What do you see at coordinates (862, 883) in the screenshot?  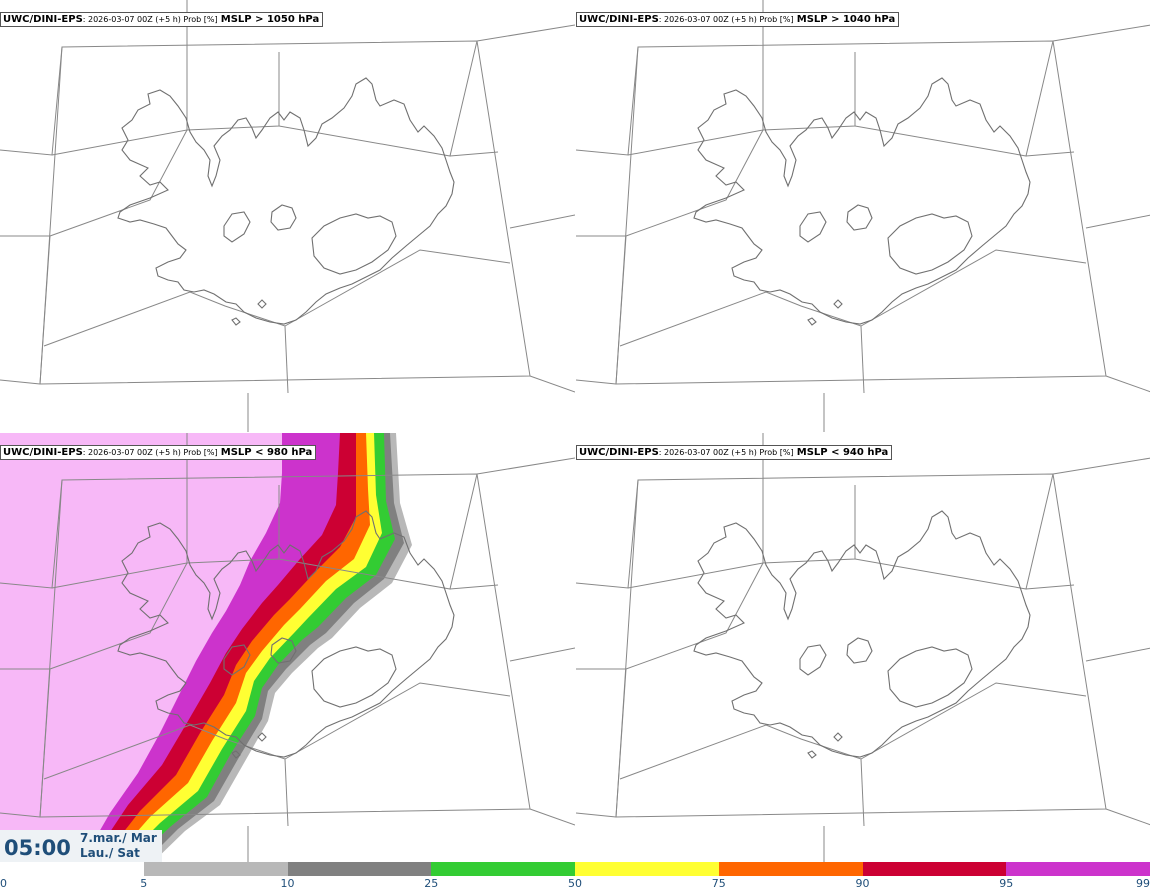 I see `colorbar-tick-label: 90` at bounding box center [862, 883].